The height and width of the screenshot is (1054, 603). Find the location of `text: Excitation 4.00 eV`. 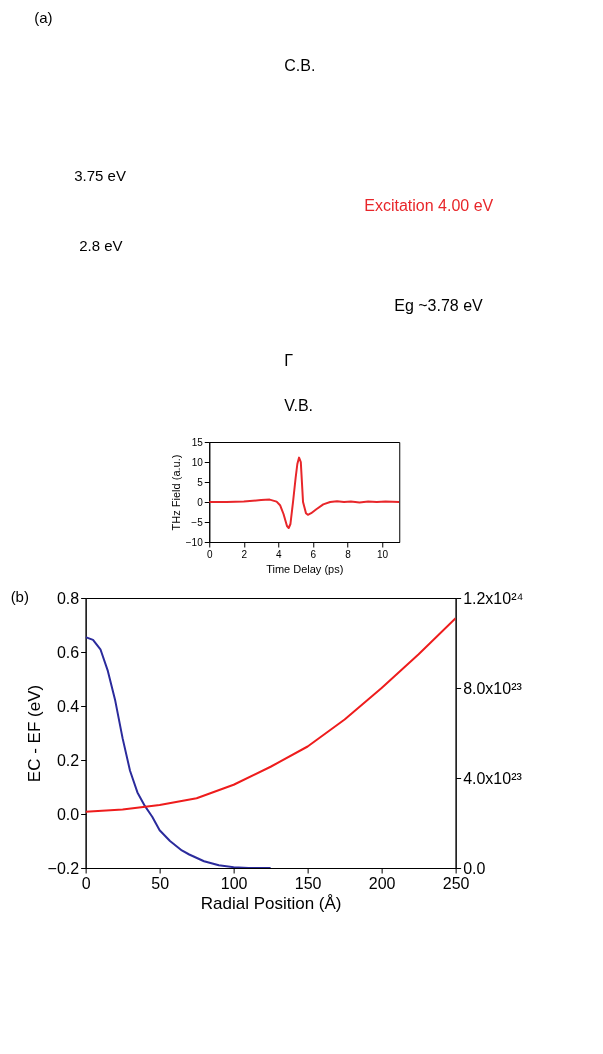

text: Excitation 4.00 eV is located at coordinates (429, 205).